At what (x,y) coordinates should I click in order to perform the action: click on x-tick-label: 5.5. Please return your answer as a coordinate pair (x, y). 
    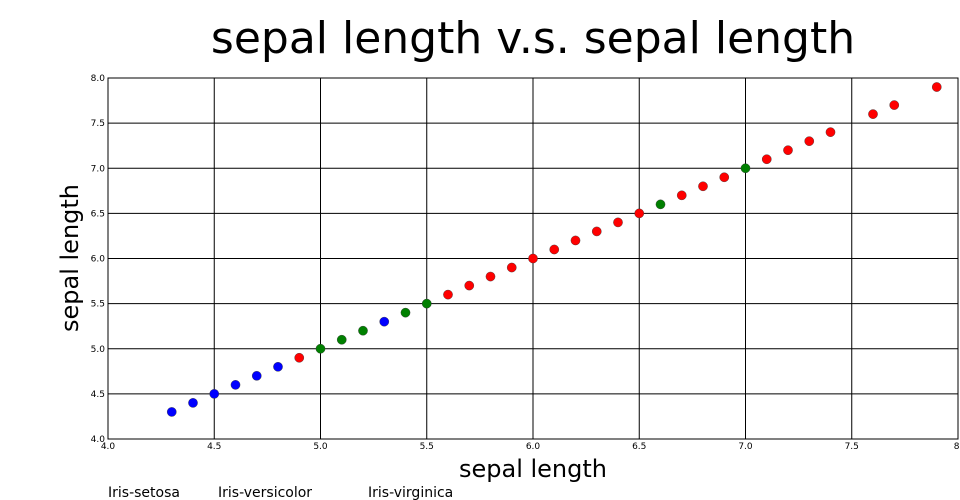
    Looking at the image, I should click on (427, 447).